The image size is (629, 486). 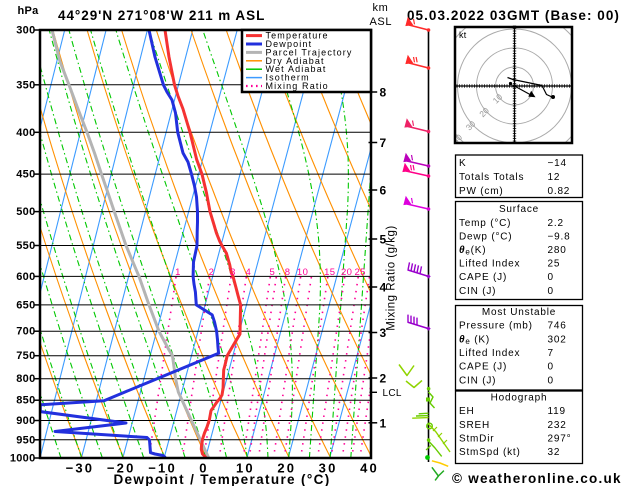 I want to click on svg-text: StmDir, so click(x=476, y=438).